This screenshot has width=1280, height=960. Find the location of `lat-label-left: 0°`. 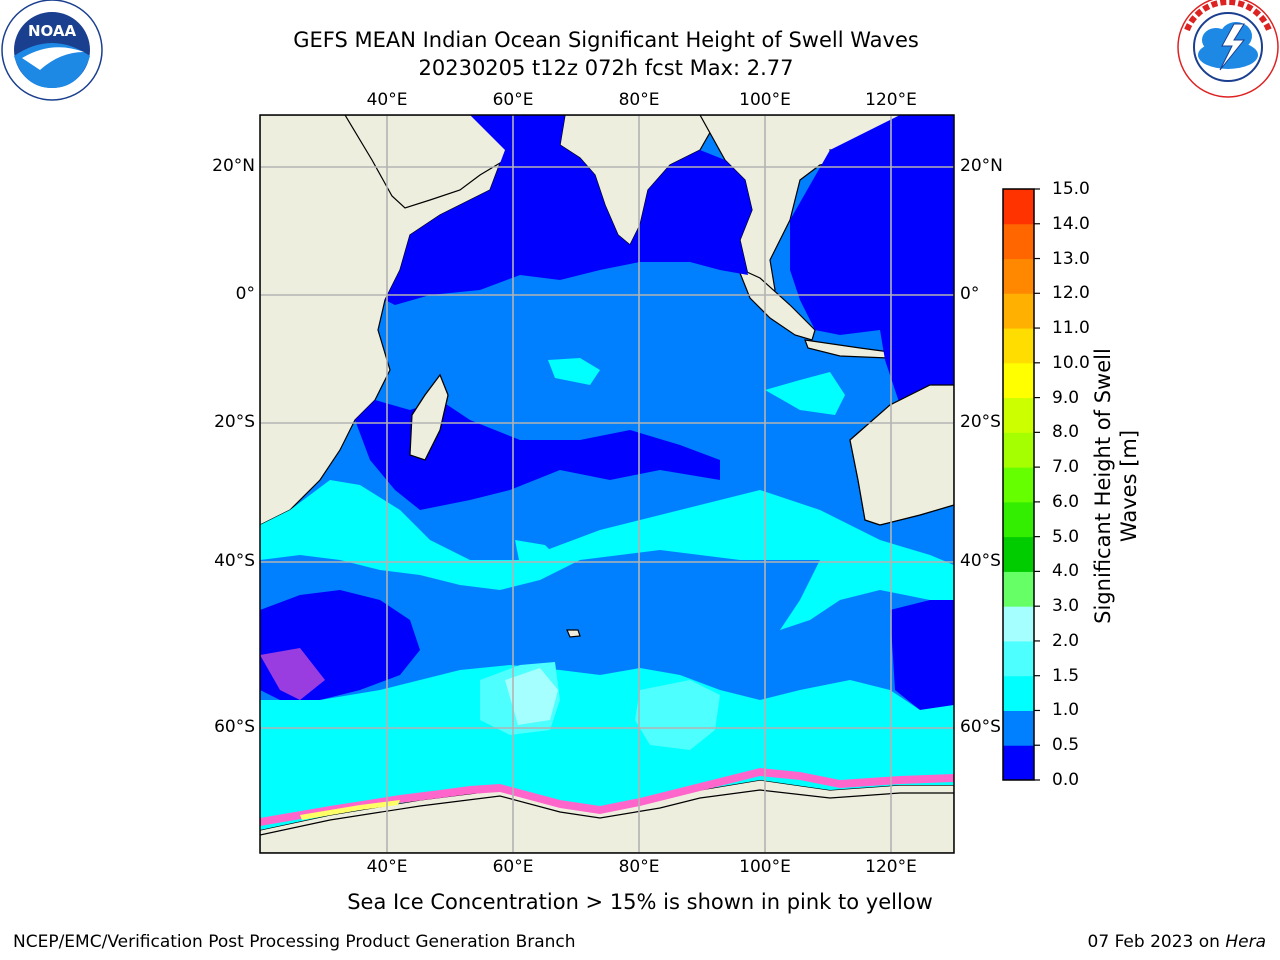

lat-label-left: 0° is located at coordinates (245, 294).